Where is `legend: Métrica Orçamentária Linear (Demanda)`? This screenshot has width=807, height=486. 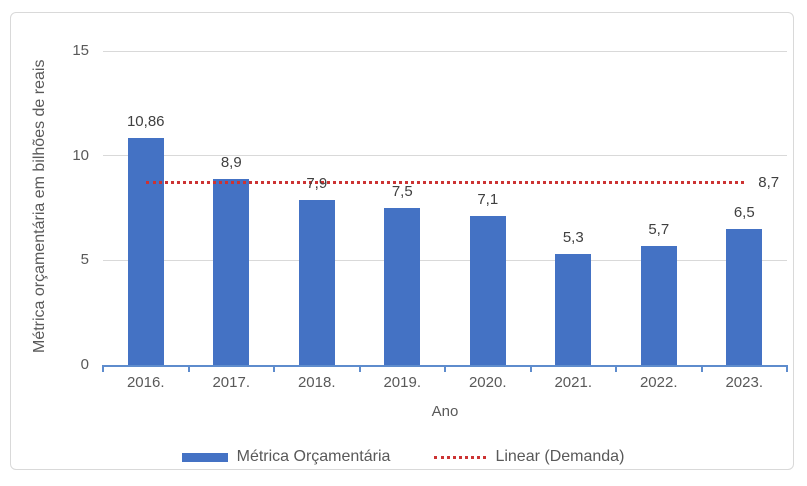
legend: Métrica Orçamentária Linear (Demanda) is located at coordinates (403, 457).